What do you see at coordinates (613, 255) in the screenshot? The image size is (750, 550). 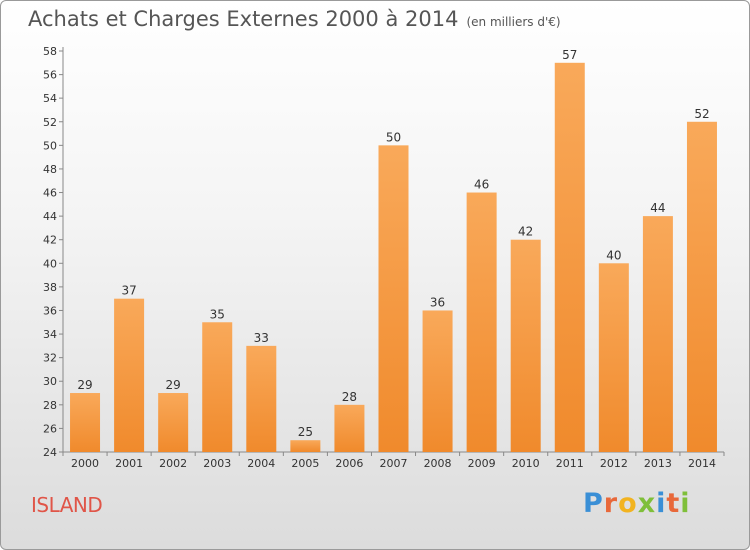 I see `data-label: 40` at bounding box center [613, 255].